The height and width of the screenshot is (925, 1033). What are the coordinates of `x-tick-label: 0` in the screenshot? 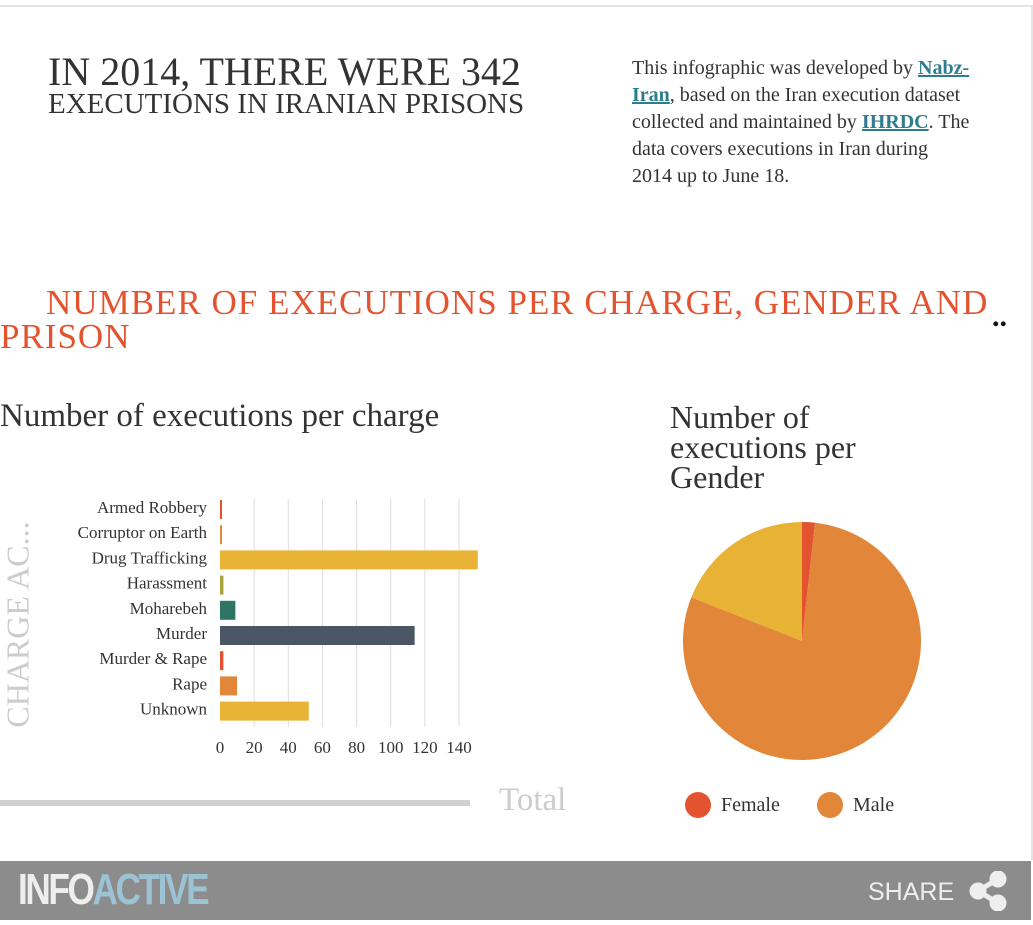 It's located at (220, 747).